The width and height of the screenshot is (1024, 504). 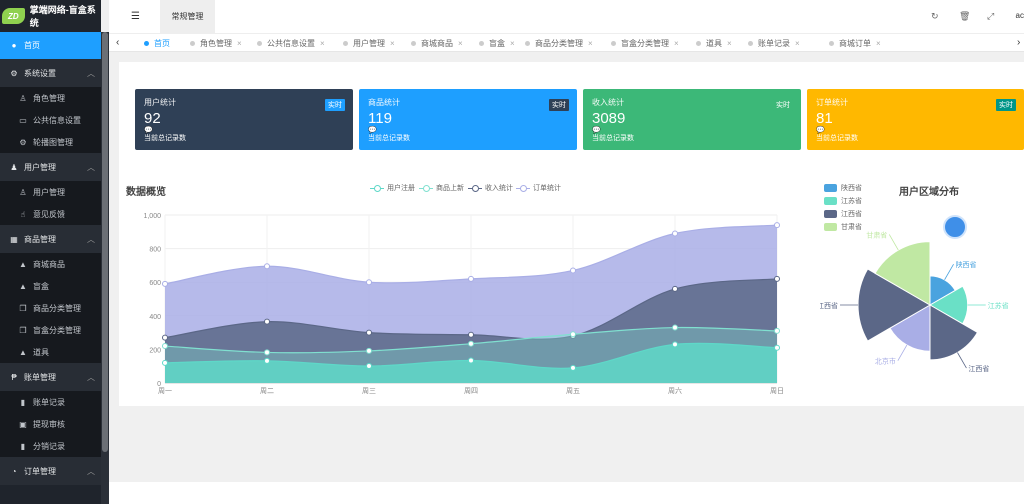 I want to click on tab-roles: 角色管理 ×, so click(x=216, y=43).